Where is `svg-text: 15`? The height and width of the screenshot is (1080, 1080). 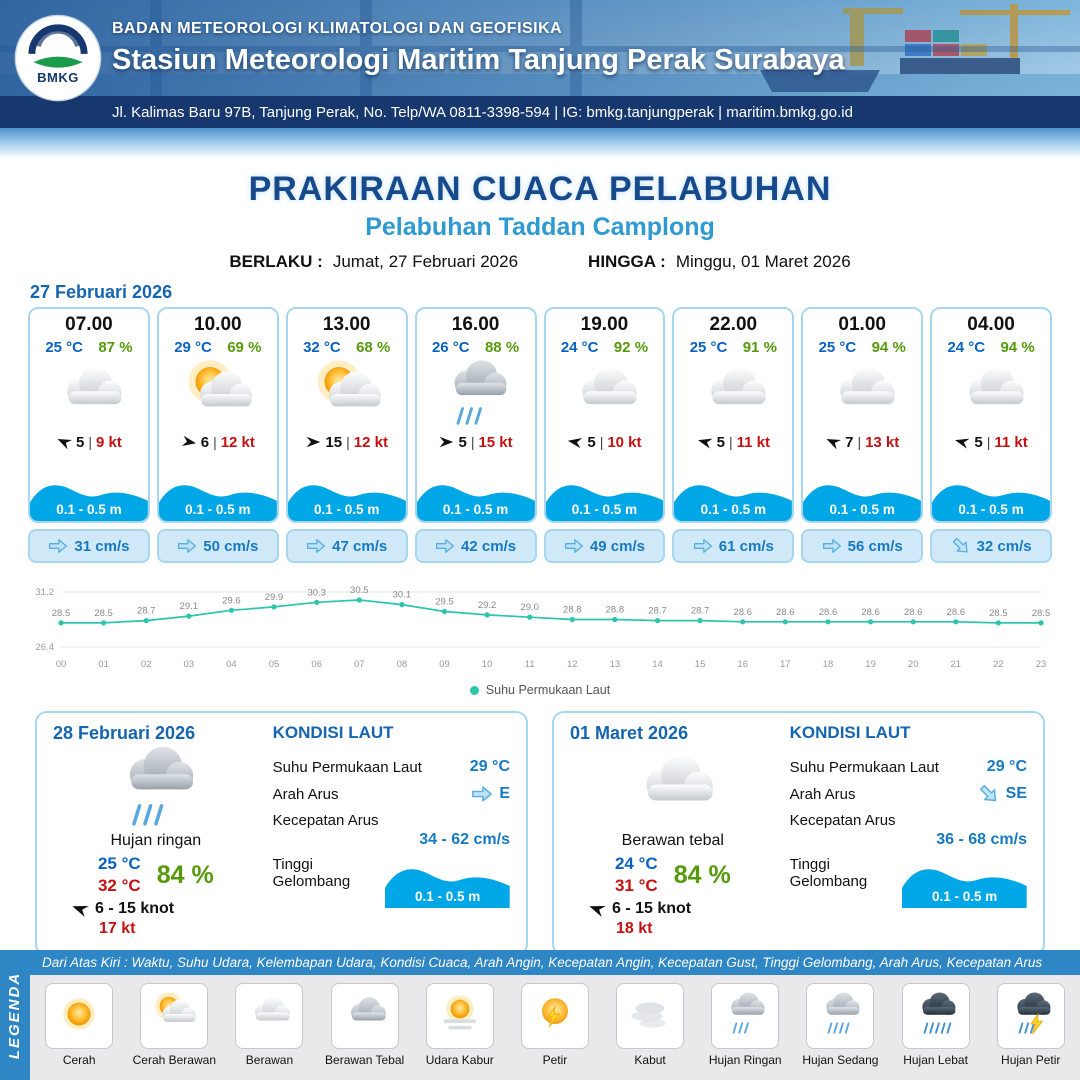 svg-text: 15 is located at coordinates (700, 664).